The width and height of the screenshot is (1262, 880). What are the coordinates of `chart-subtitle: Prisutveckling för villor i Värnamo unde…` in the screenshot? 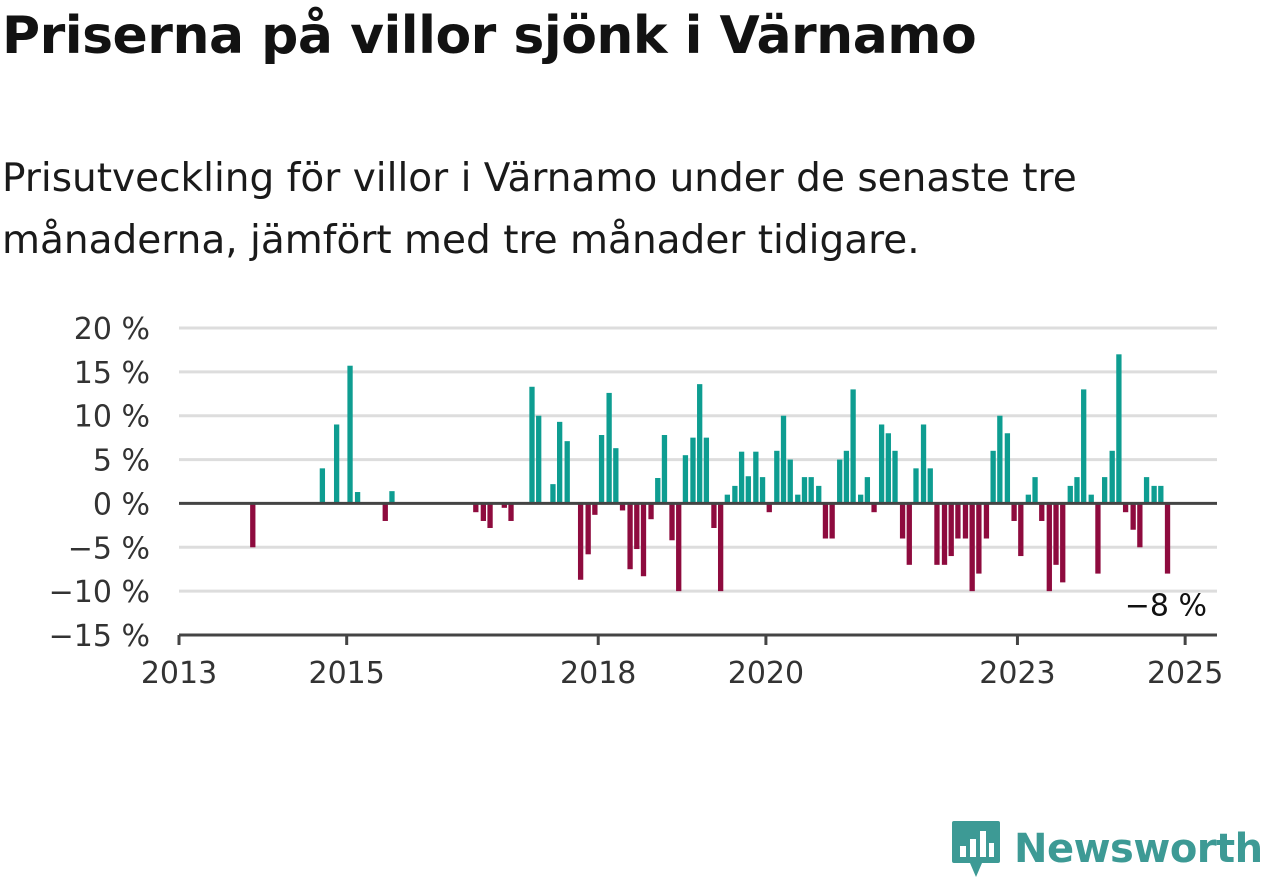 It's located at (539, 209).